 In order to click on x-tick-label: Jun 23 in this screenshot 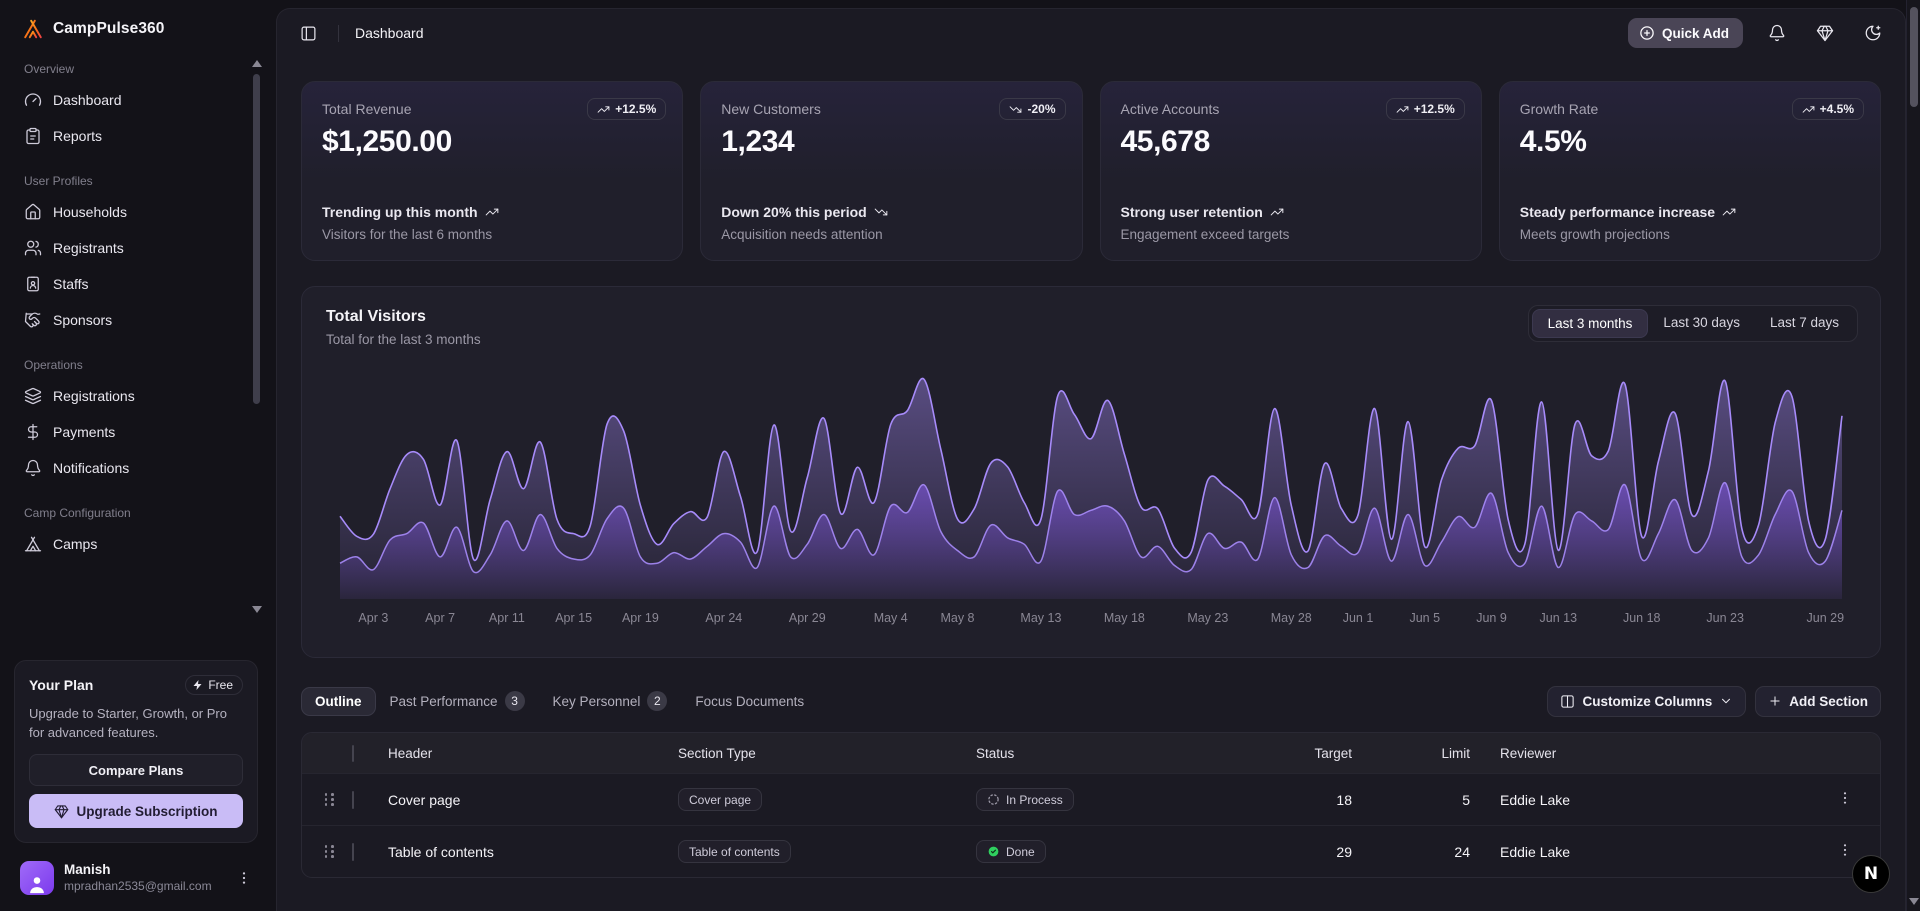, I will do `click(1725, 618)`.